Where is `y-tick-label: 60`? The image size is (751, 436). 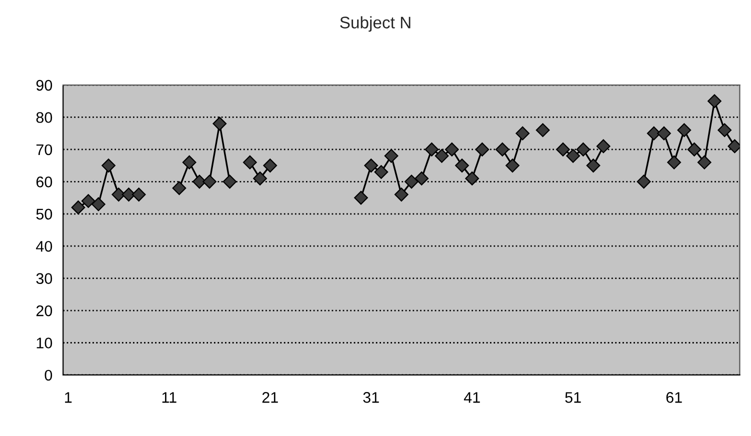 y-tick-label: 60 is located at coordinates (44, 182).